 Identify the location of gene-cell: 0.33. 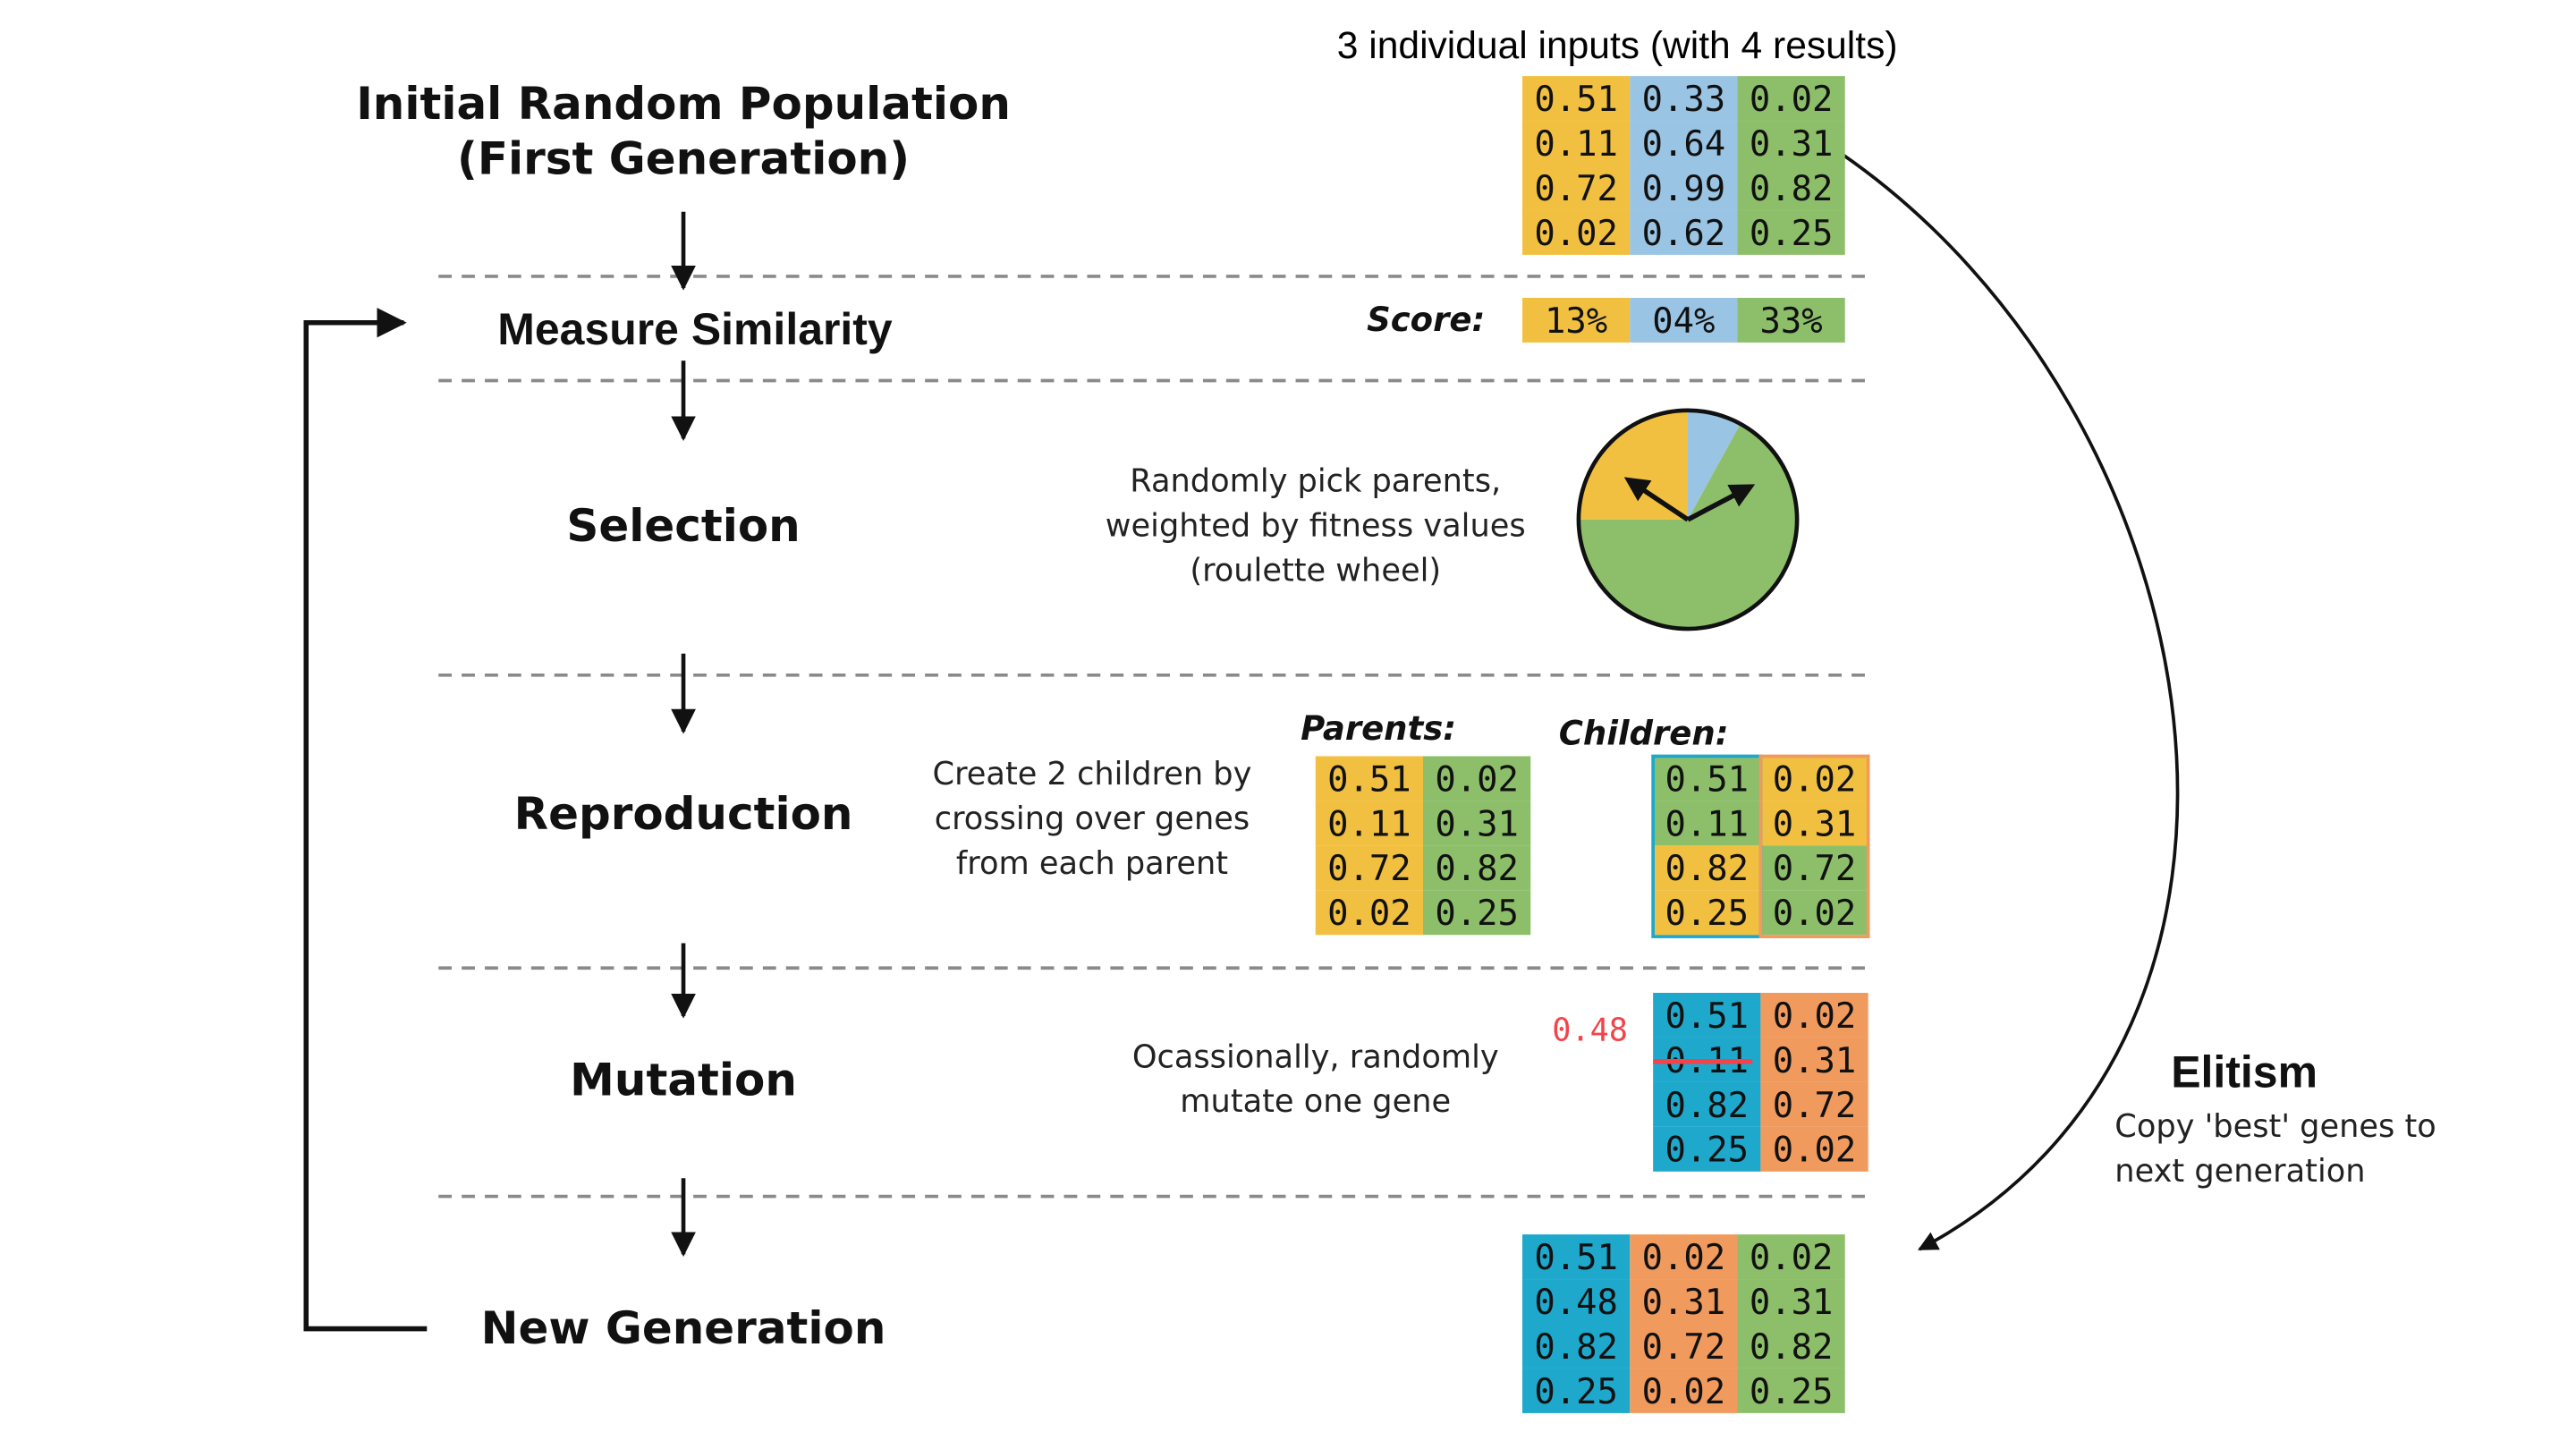
(1684, 99).